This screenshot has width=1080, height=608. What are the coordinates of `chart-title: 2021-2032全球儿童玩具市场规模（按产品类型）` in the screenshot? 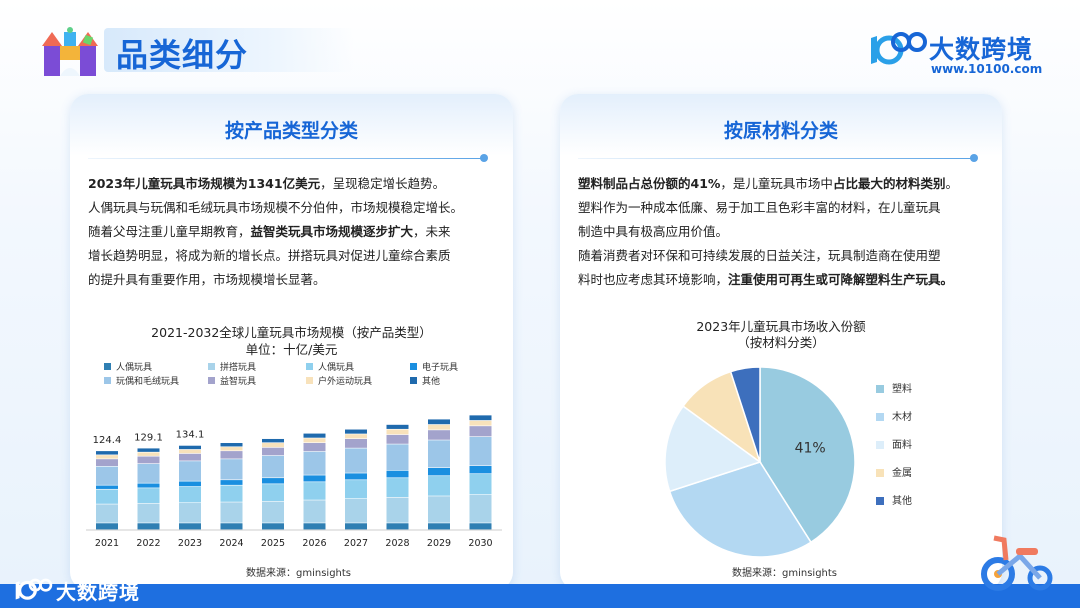 It's located at (291, 332).